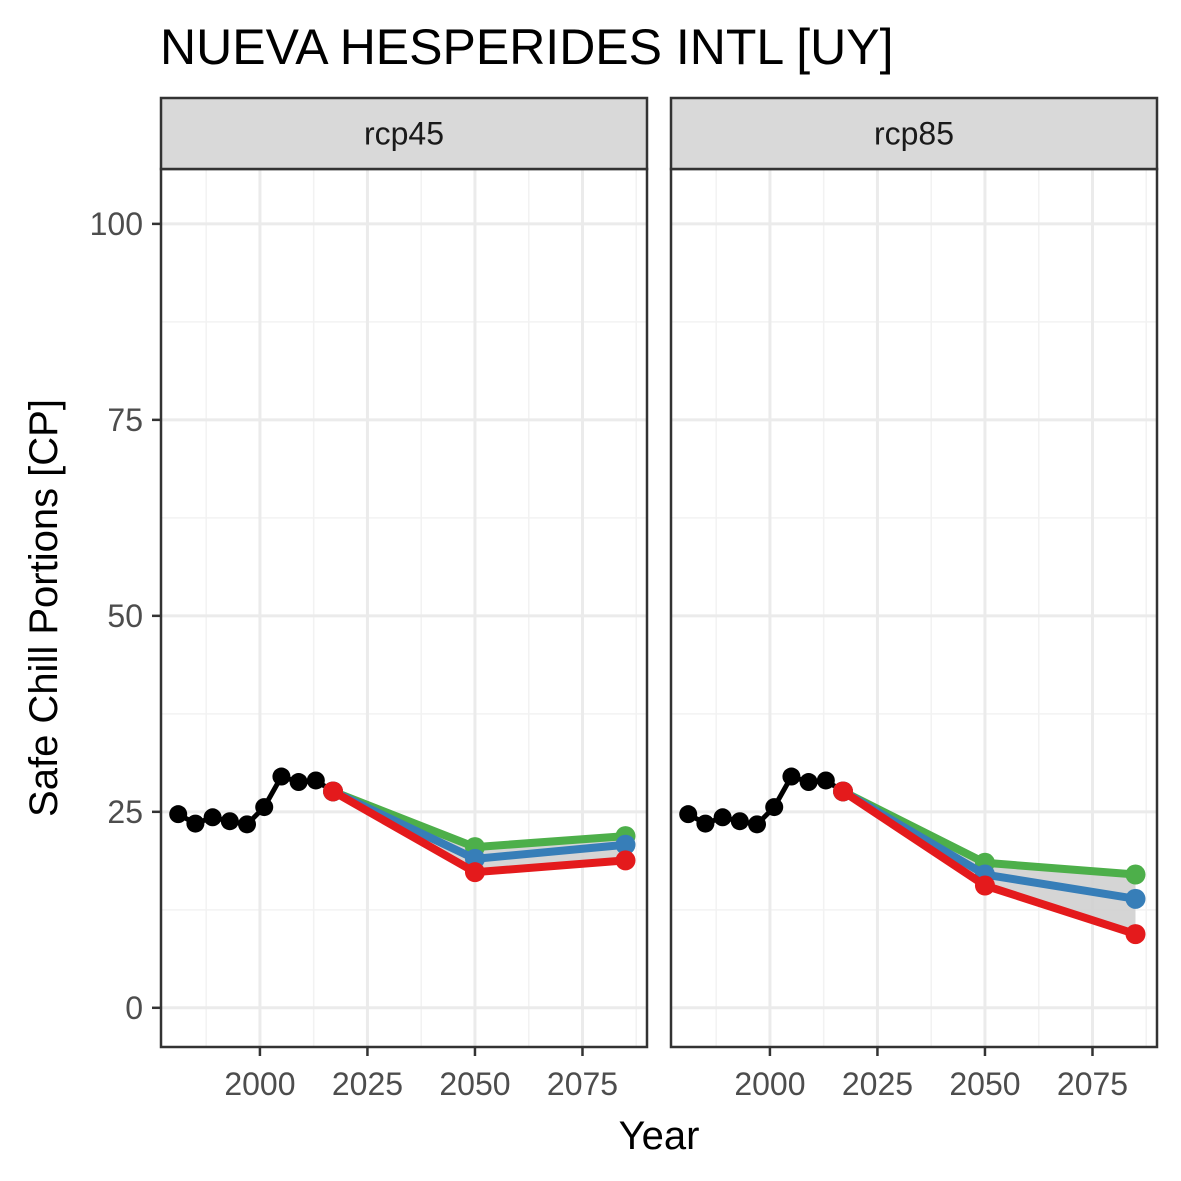 The image size is (1181, 1181). What do you see at coordinates (659, 1136) in the screenshot?
I see `x-axis-title: Year` at bounding box center [659, 1136].